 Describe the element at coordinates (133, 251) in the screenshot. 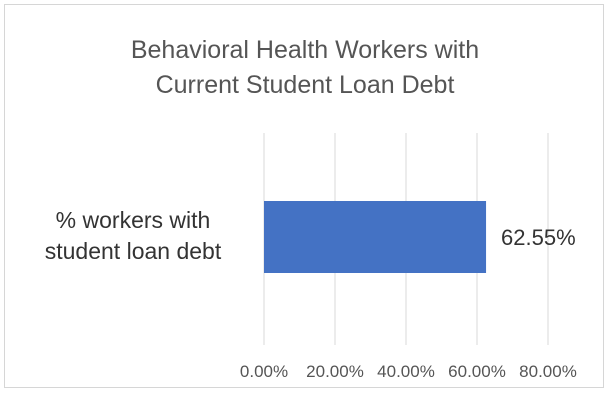

I see `category-label-line-2: student loan debt` at that location.